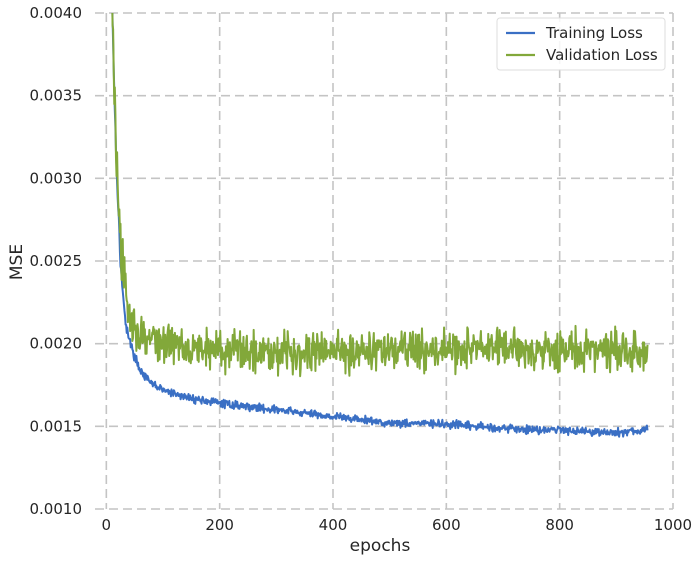 This screenshot has width=695, height=561. I want to click on legend-label-training: Training Loss, so click(594, 33).